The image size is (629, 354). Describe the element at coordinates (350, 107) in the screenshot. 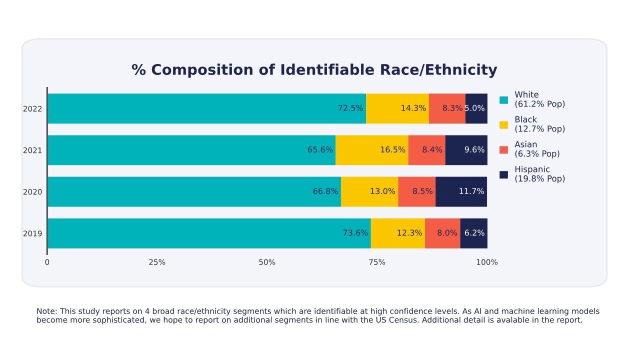

I see `data-label: 72.5%` at that location.